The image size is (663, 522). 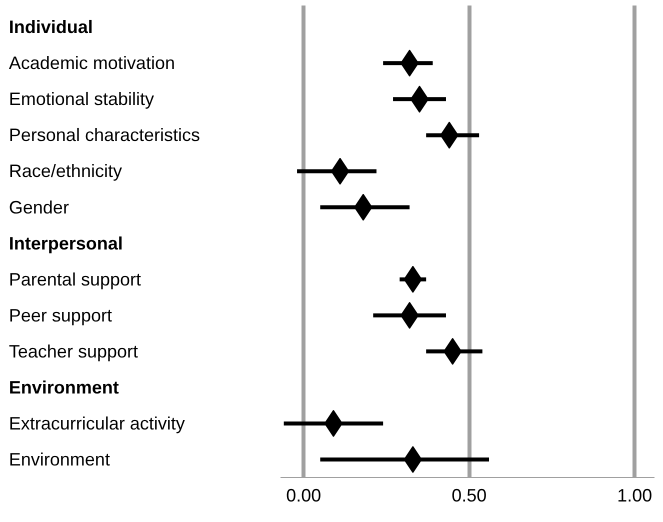 What do you see at coordinates (50, 27) in the screenshot?
I see `y-tick-label: Individual` at bounding box center [50, 27].